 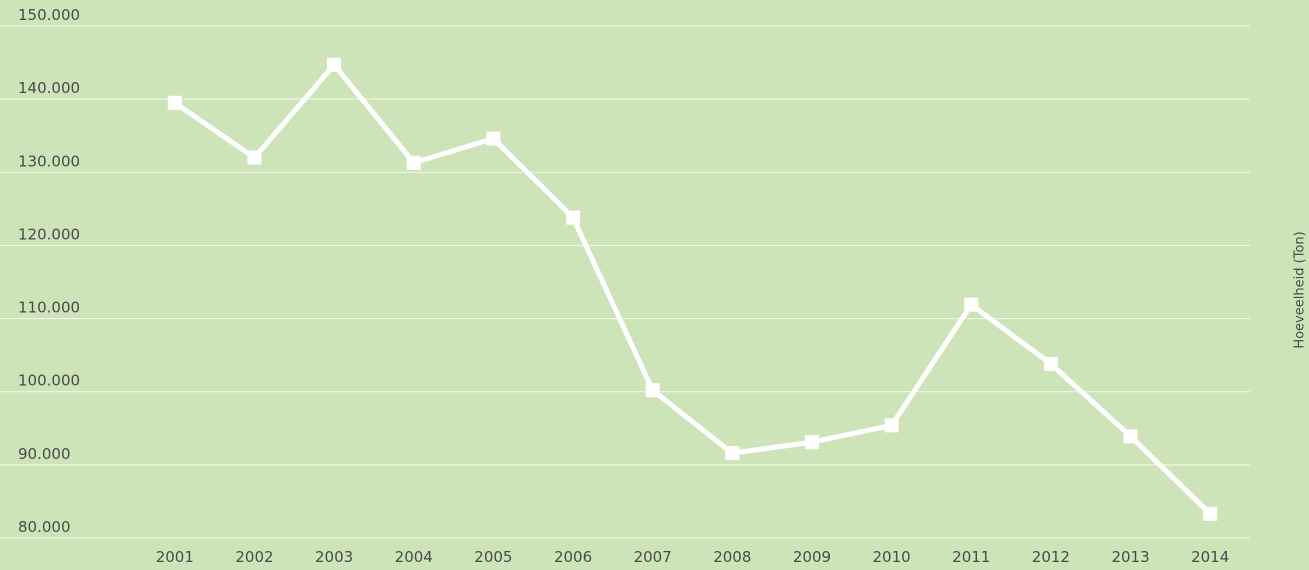 What do you see at coordinates (334, 557) in the screenshot?
I see `x-tick-label: 2003` at bounding box center [334, 557].